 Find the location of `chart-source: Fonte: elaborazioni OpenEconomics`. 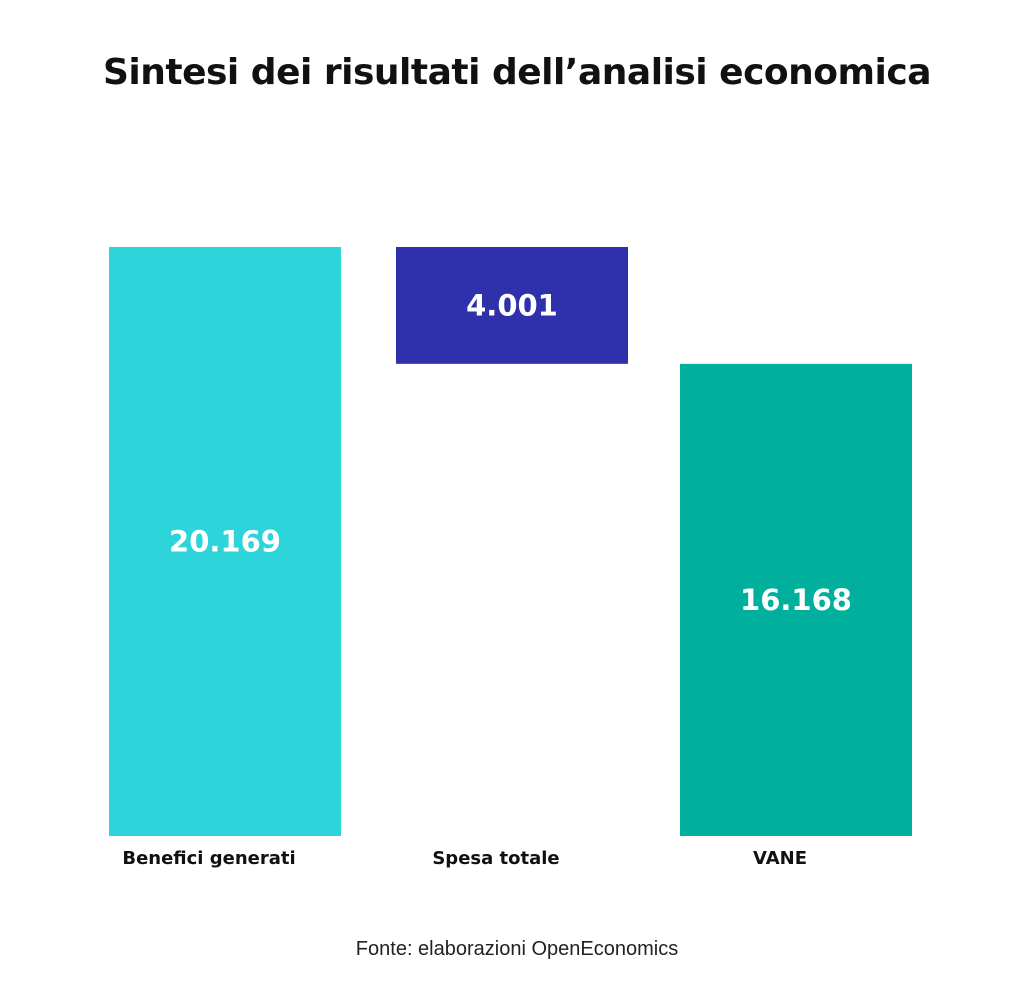

chart-source: Fonte: elaborazioni OpenEconomics is located at coordinates (517, 949).